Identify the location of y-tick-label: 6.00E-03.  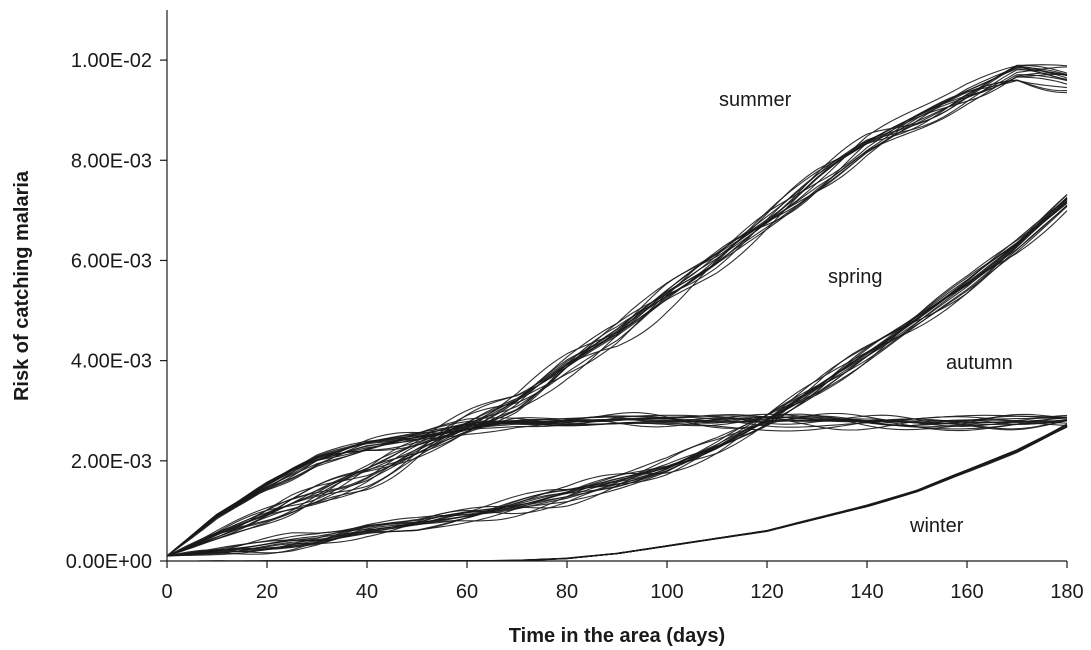
(111, 261).